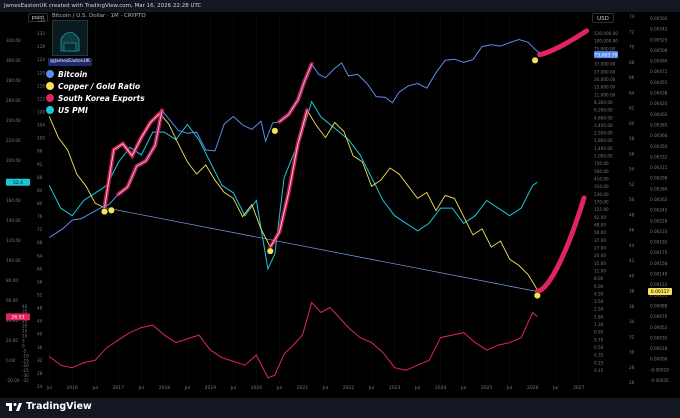  I want to click on left-axis-1-tick: 200.00, so click(13, 160).